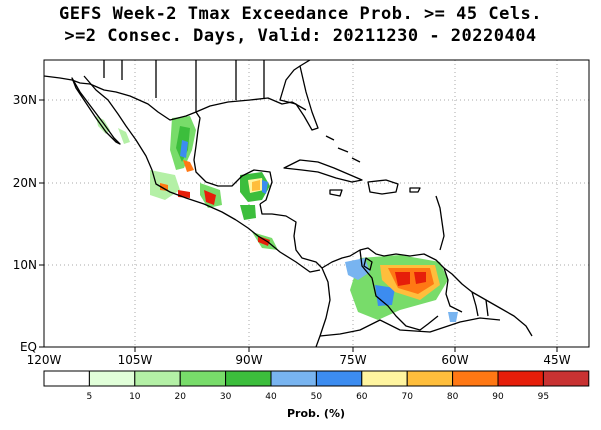  Describe the element at coordinates (96, 111) in the screenshot. I see `baja-peninsula` at that location.